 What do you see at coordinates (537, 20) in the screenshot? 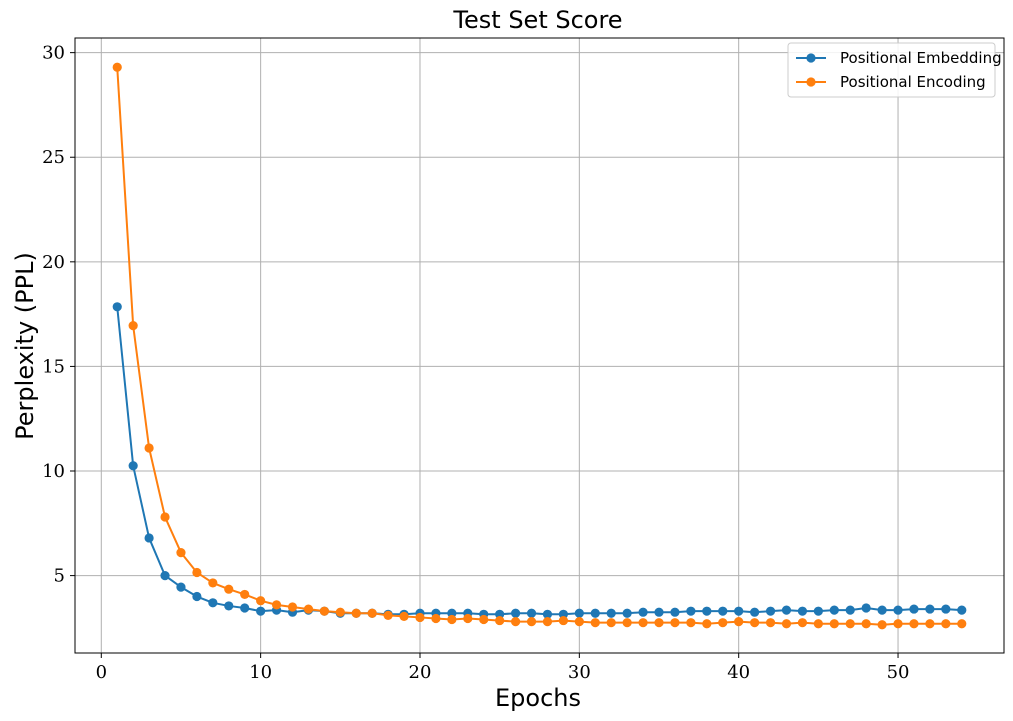
I see `chart-title: Test Set Score` at bounding box center [537, 20].